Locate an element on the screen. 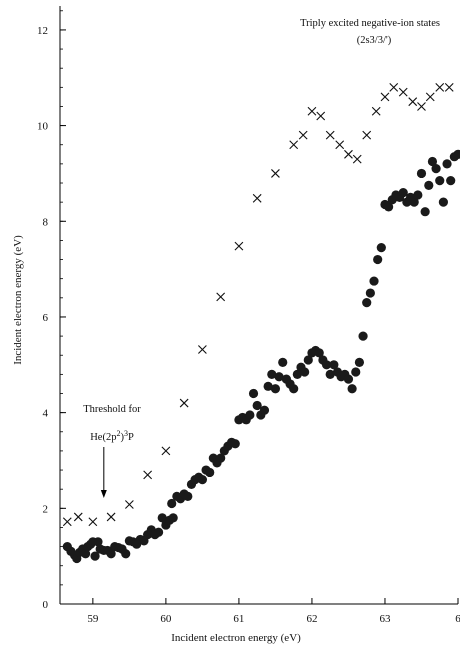 The image size is (460, 652). threshold-arrow is located at coordinates (103, 472).